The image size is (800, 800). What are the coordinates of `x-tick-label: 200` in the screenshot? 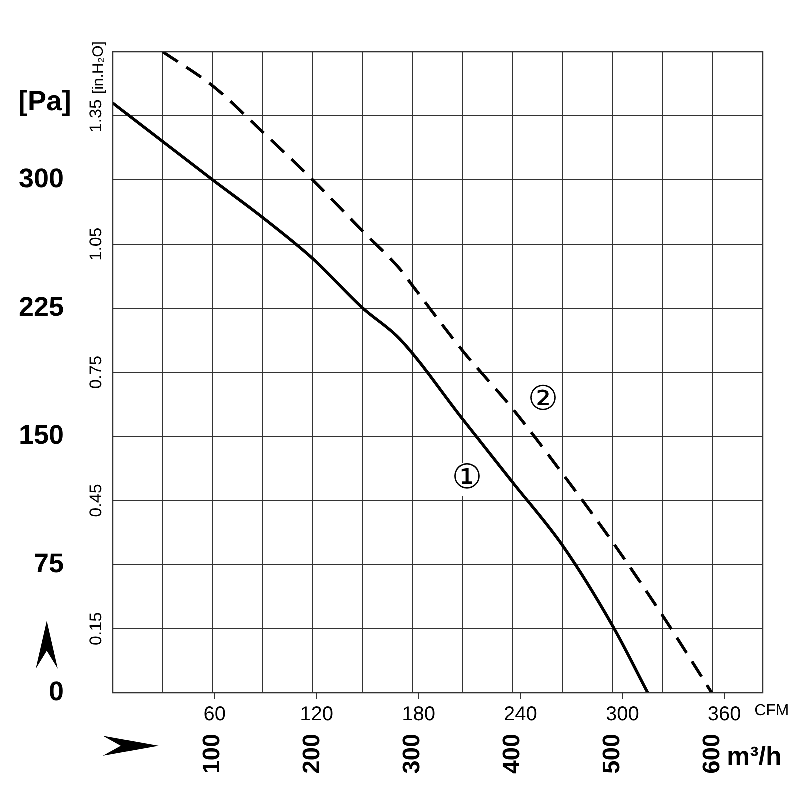 It's located at (312, 754).